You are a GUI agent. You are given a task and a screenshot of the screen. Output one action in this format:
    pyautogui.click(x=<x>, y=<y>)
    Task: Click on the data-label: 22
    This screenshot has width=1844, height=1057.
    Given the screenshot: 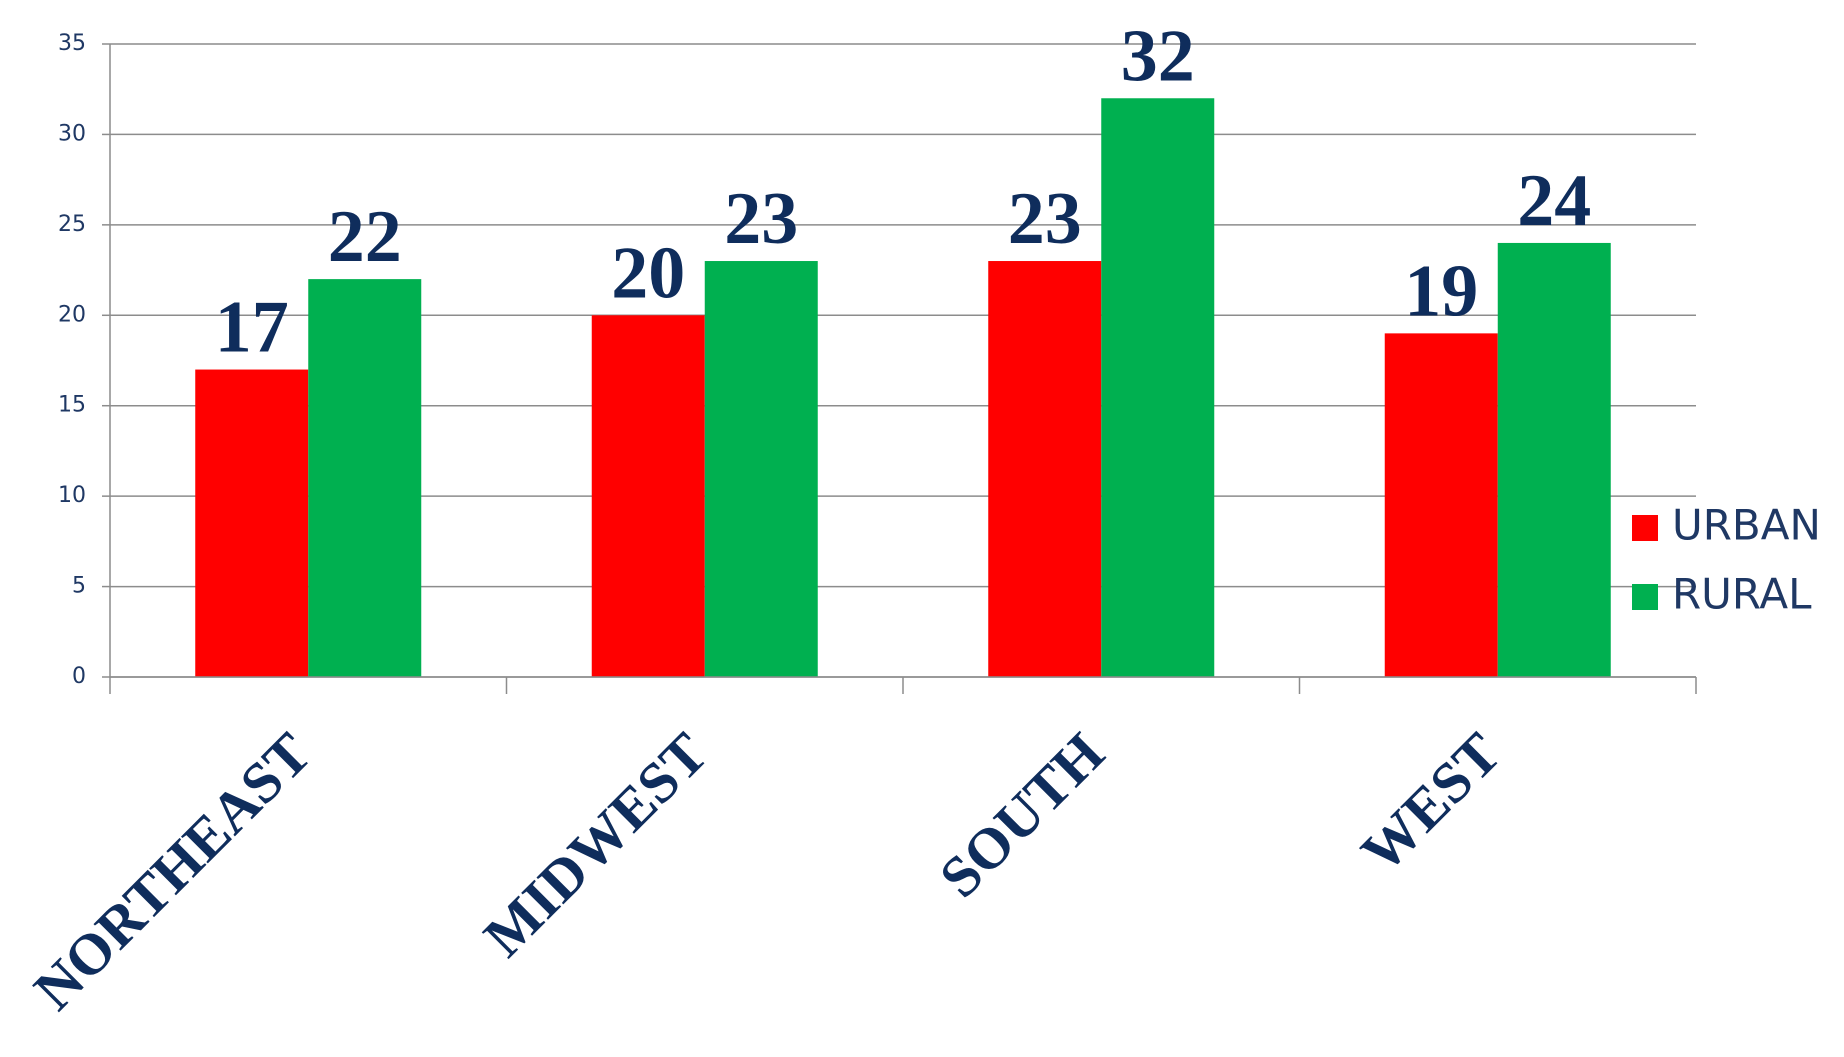 What is the action you would take?
    pyautogui.click(x=365, y=237)
    